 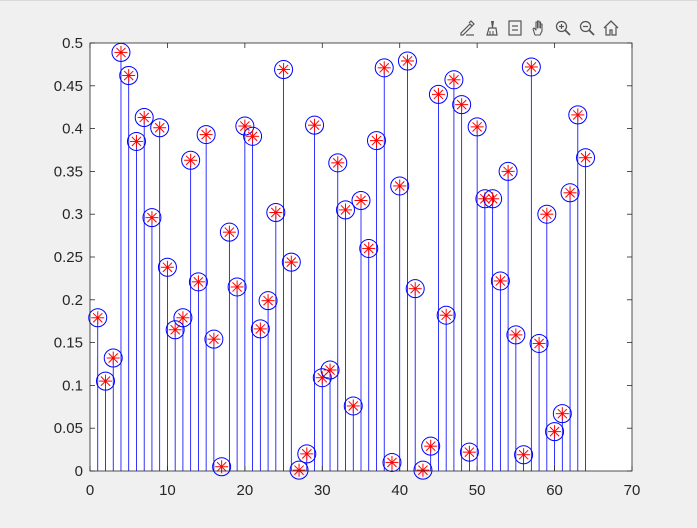 What do you see at coordinates (491, 28) in the screenshot?
I see `brush-button` at bounding box center [491, 28].